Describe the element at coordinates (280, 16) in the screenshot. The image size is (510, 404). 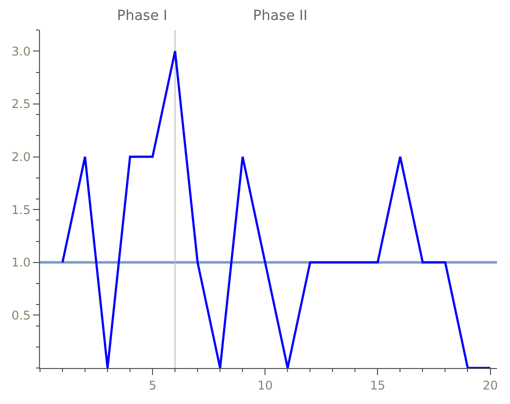
I see `text: Phase II` at that location.